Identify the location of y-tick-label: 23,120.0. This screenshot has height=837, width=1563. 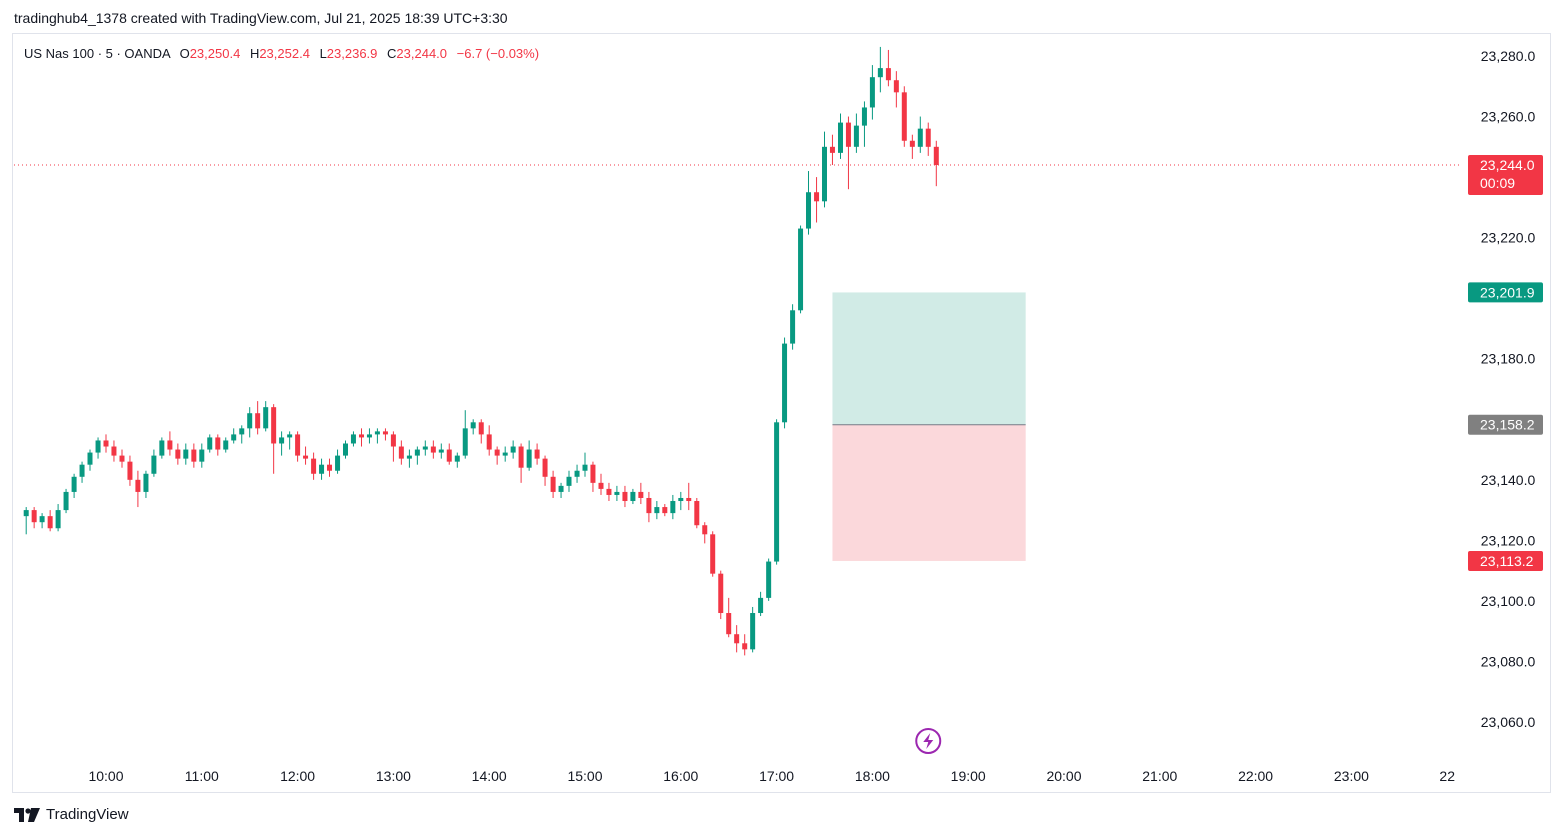
(1508, 540).